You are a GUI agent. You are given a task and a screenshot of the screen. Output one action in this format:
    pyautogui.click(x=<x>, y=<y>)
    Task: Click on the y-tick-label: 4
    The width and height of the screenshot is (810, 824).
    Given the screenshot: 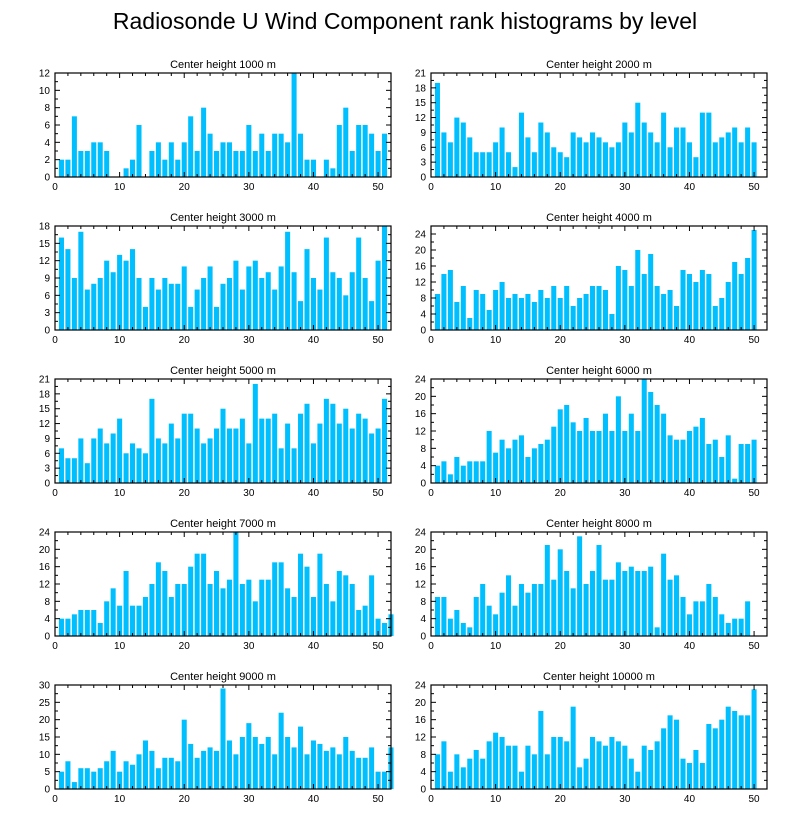 What is the action you would take?
    pyautogui.click(x=47, y=619)
    